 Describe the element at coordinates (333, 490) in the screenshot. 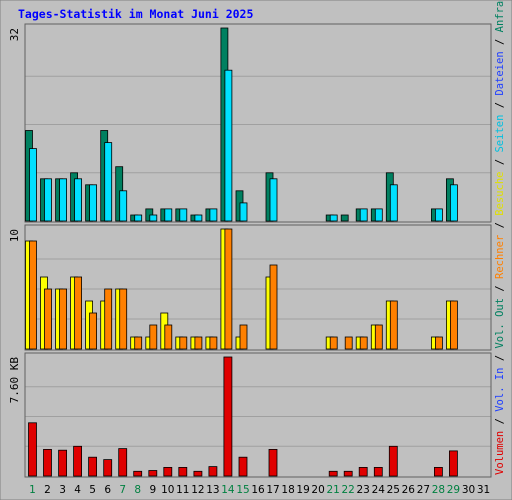

I see `x-tick-label-day-21: 21` at that location.